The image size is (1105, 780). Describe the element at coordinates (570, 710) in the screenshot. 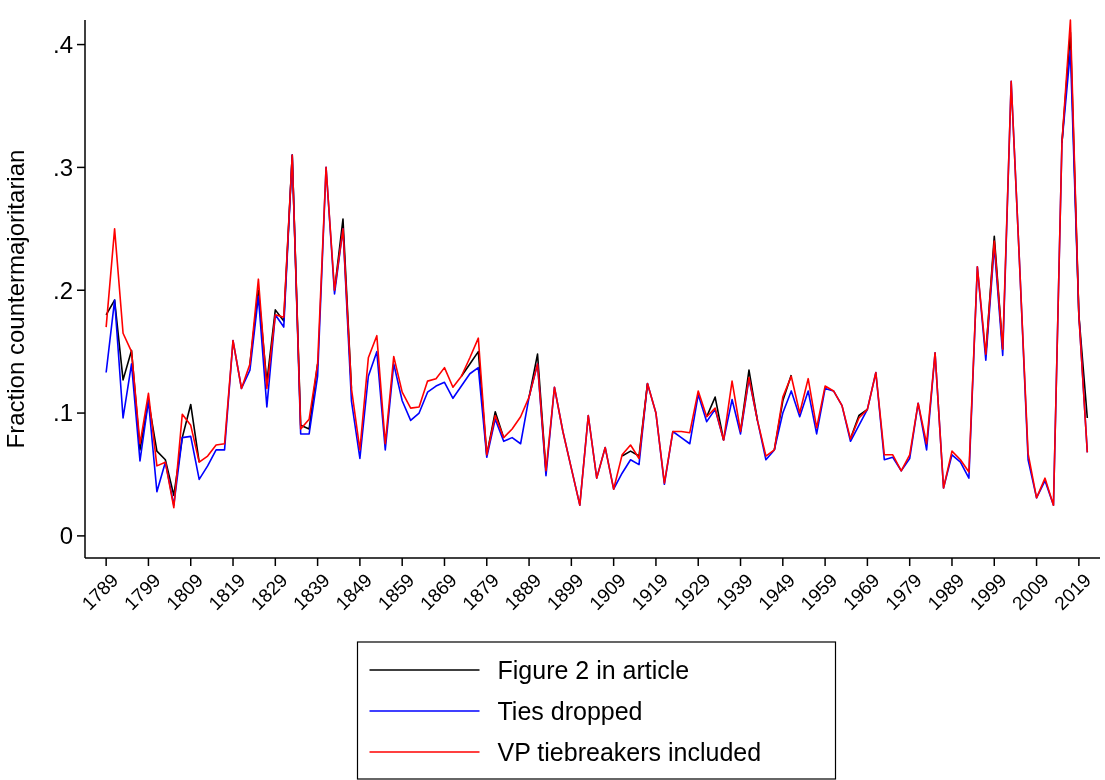

I see `legend-label: Ties dropped` at that location.